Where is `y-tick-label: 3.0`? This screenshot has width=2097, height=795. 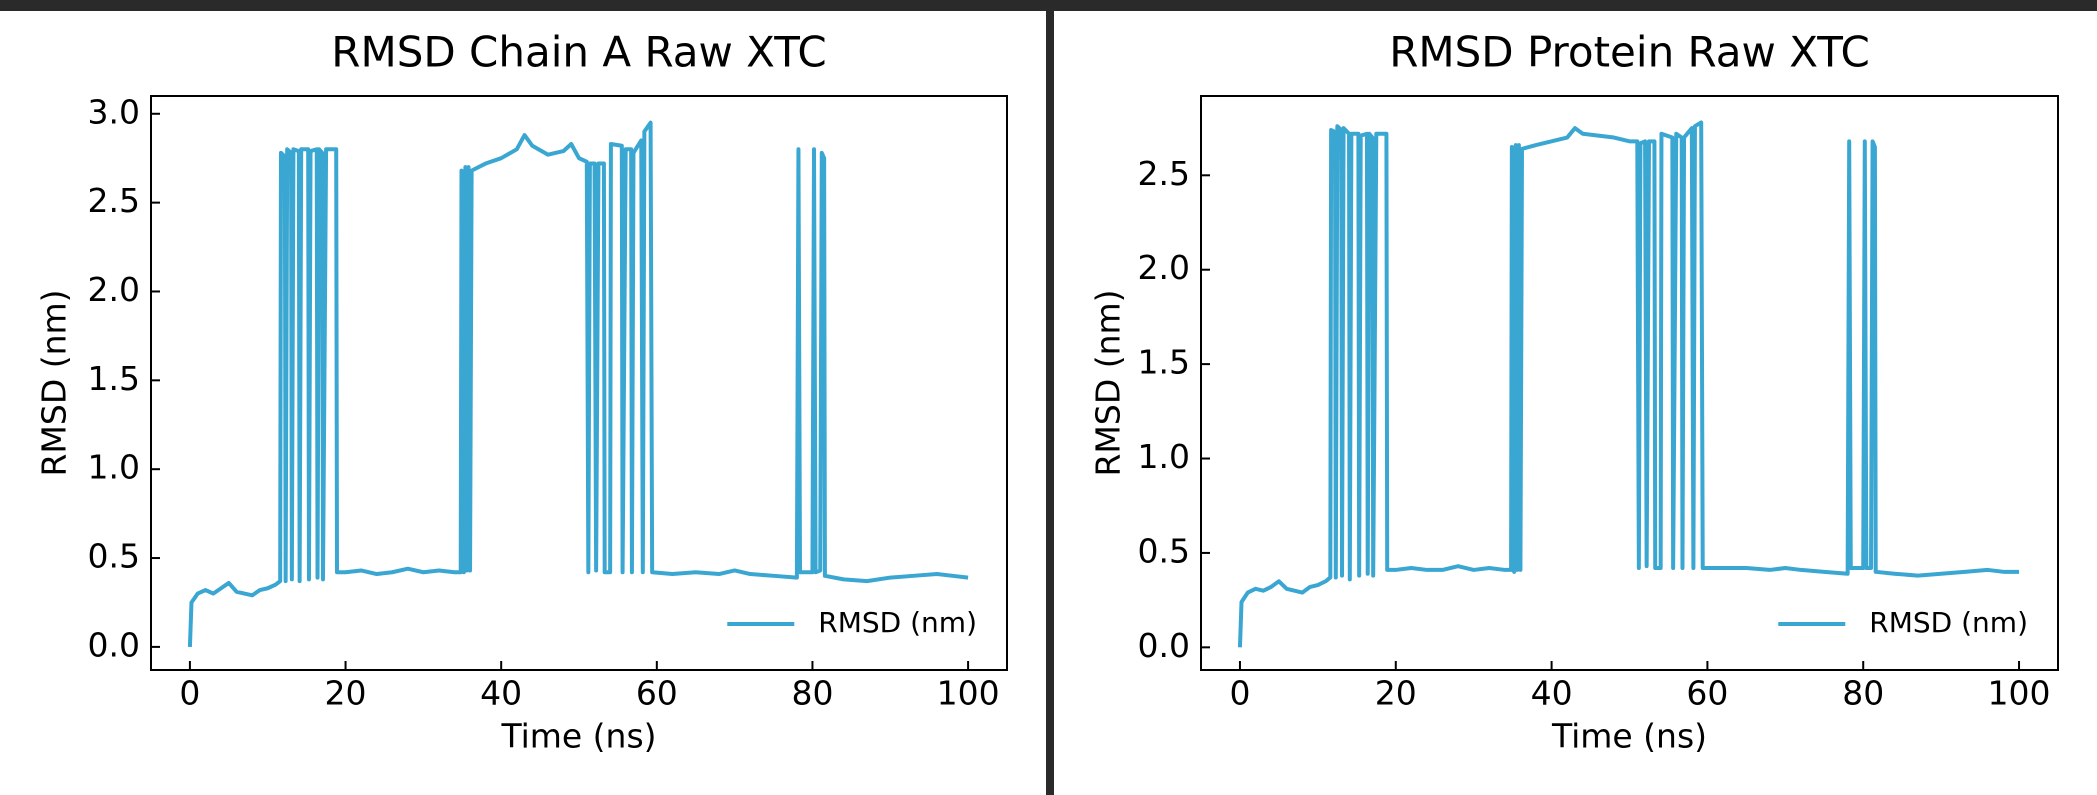 y-tick-label: 3.0 is located at coordinates (114, 111).